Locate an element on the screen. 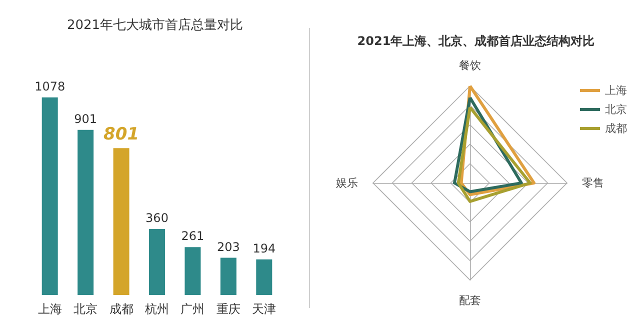 The width and height of the screenshot is (640, 325). spoke-label: 配套 is located at coordinates (470, 300).